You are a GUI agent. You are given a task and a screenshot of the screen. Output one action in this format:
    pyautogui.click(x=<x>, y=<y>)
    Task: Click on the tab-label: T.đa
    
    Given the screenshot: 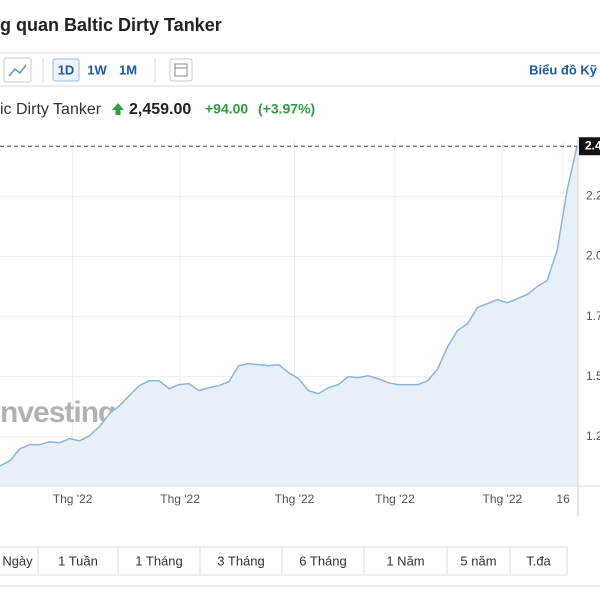 What is the action you would take?
    pyautogui.click(x=538, y=560)
    